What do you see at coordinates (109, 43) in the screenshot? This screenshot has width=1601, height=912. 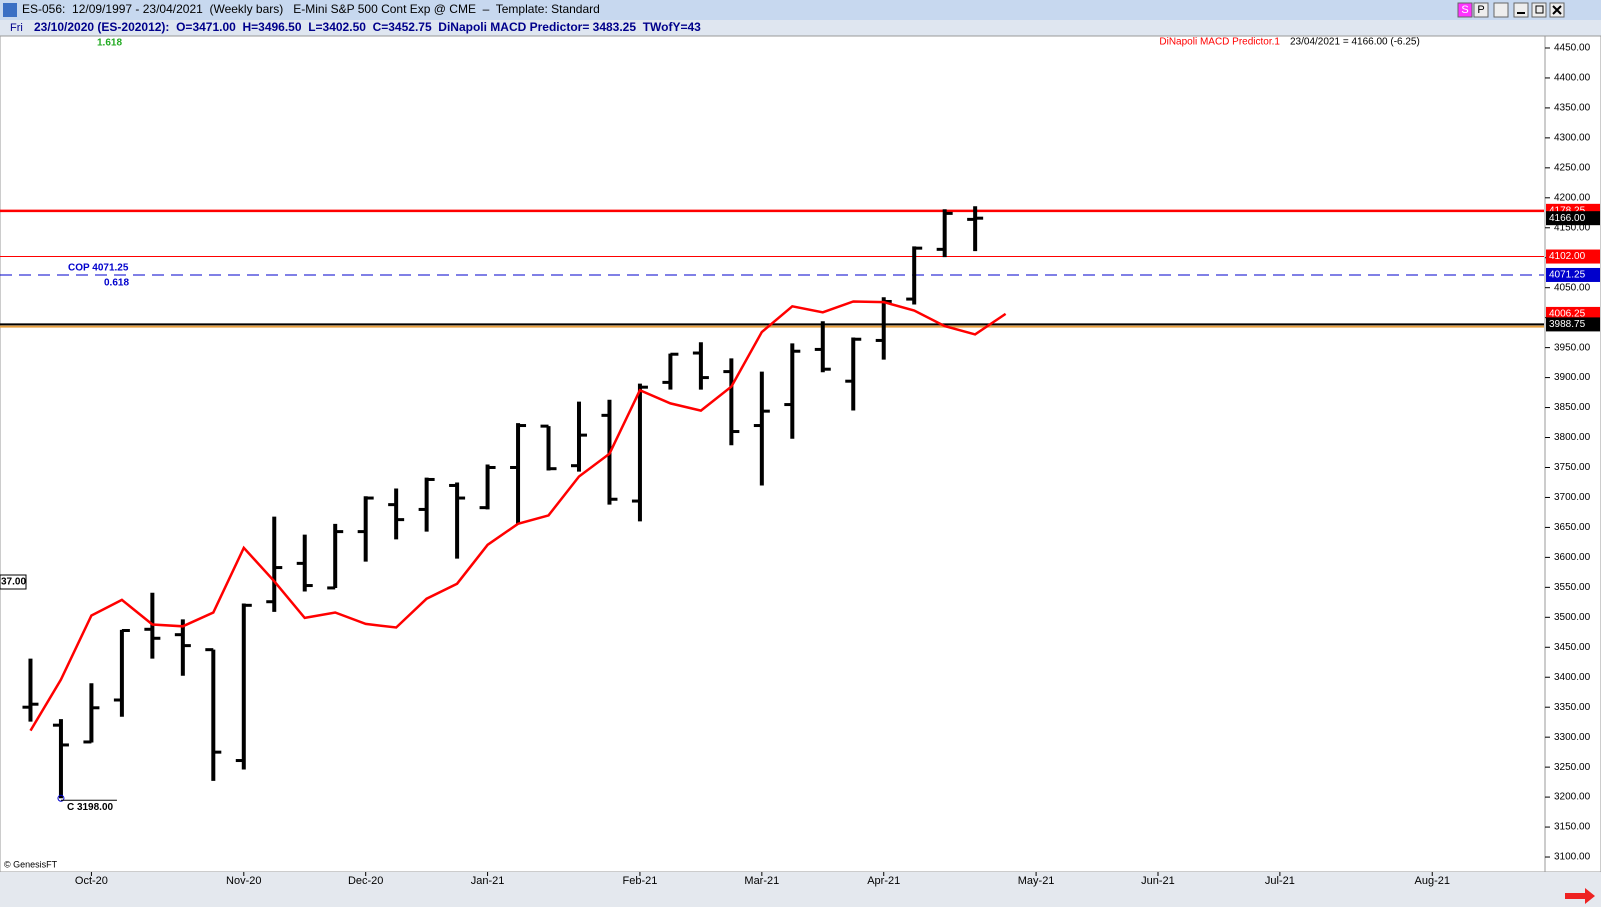 I see `extension-label: 1.618` at bounding box center [109, 43].